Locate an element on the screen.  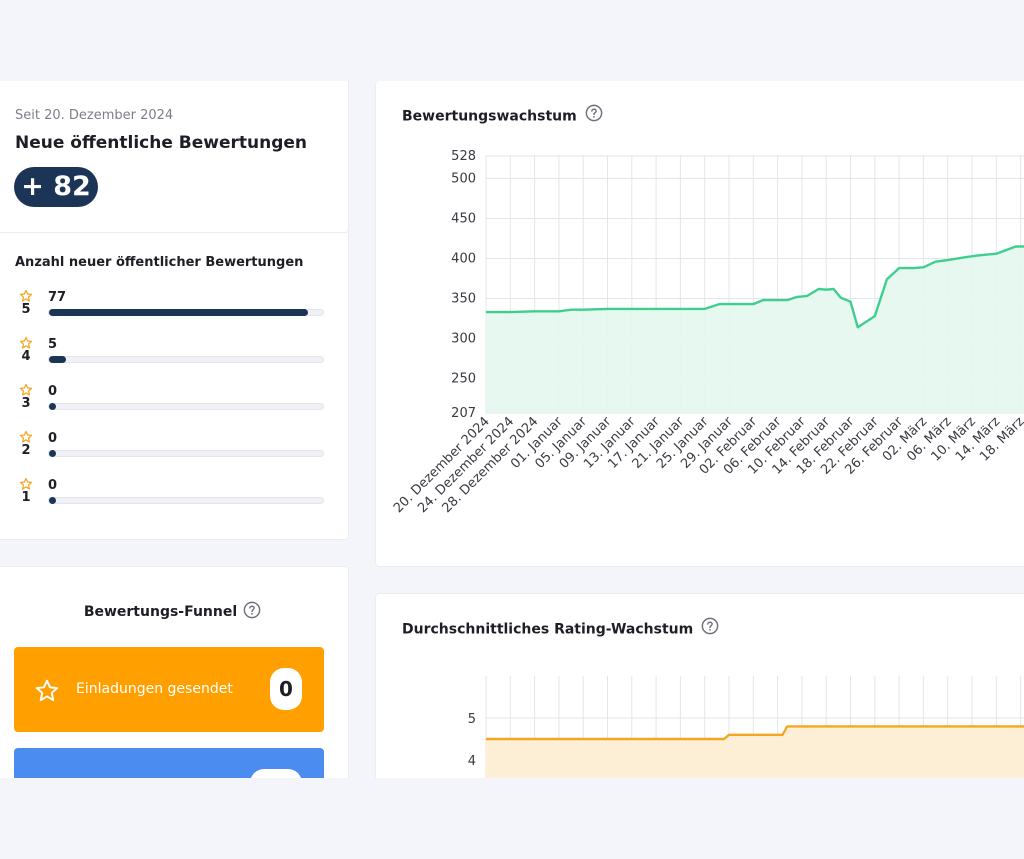
y-tick-label: 300 is located at coordinates (463, 339).